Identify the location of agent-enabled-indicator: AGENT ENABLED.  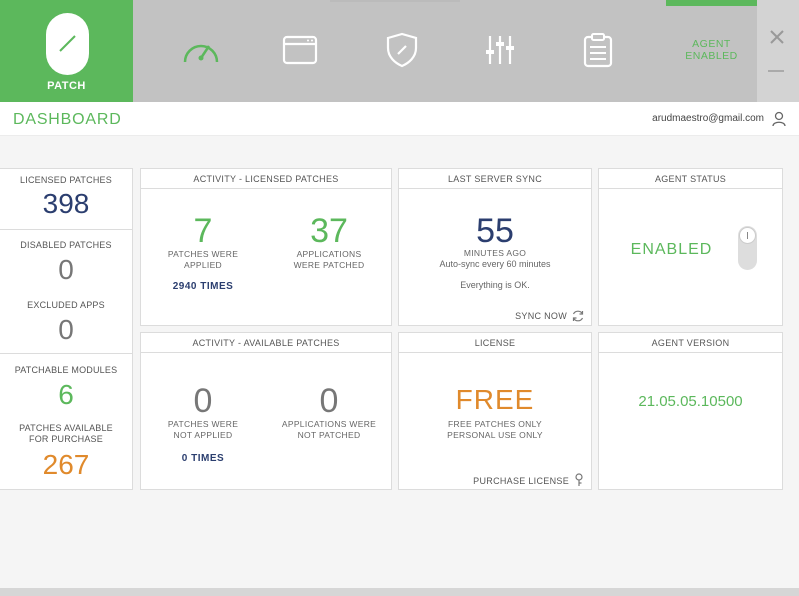
(711, 51).